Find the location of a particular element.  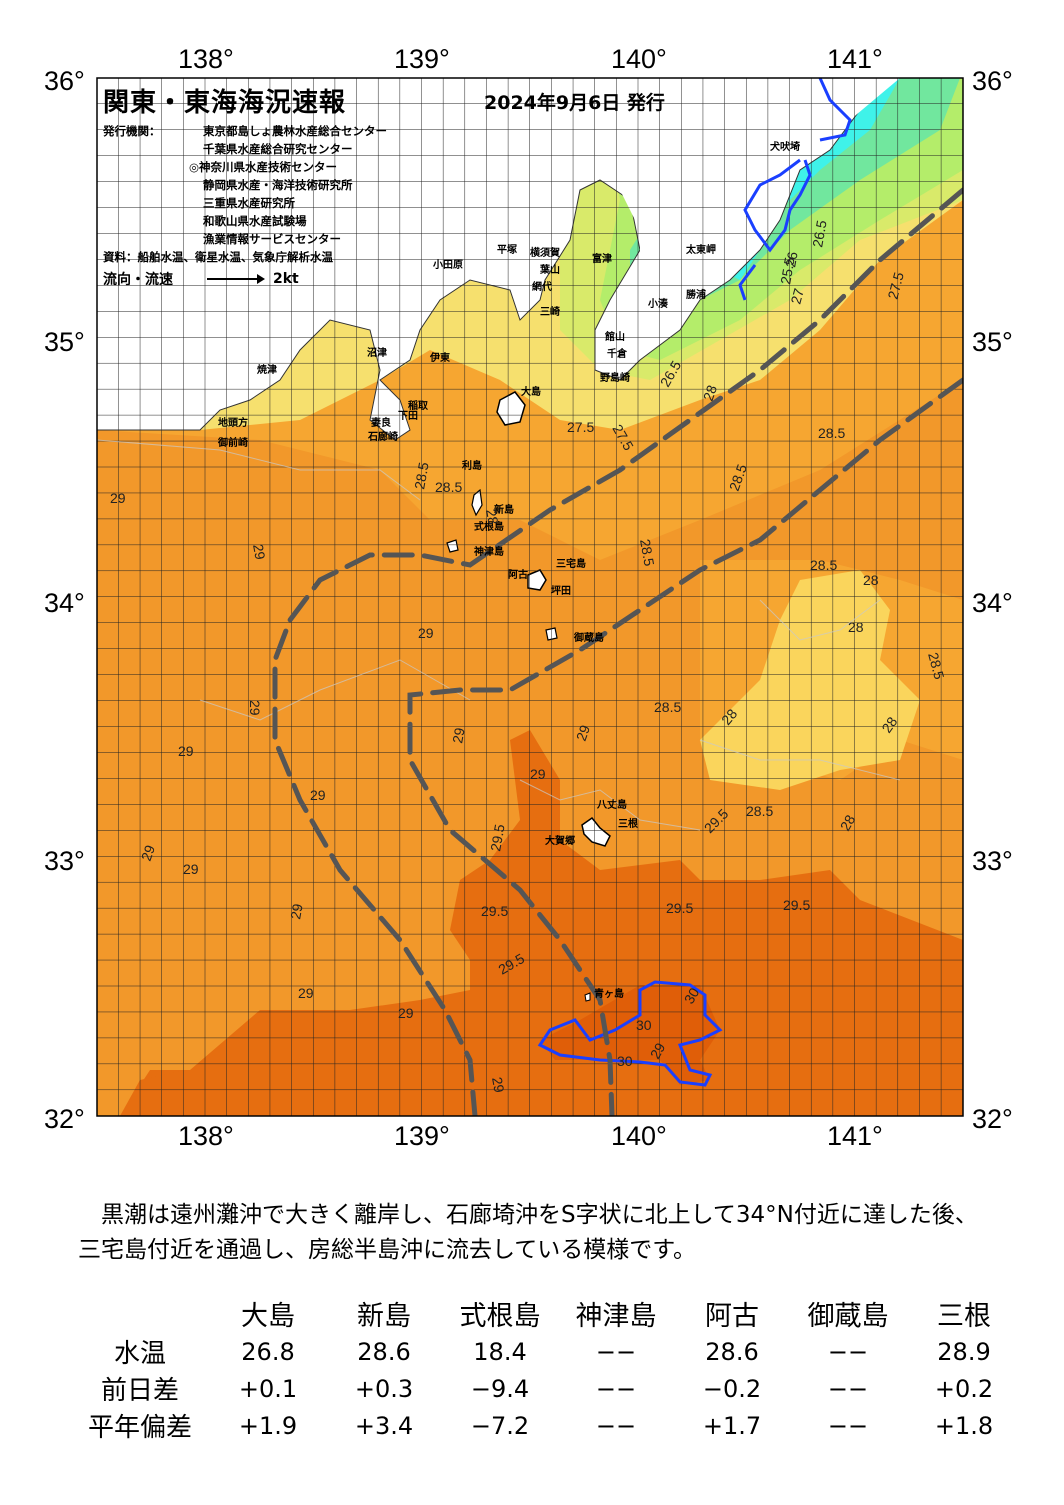

issuer-org: ◎神奈川県水産技術センター is located at coordinates (263, 167).